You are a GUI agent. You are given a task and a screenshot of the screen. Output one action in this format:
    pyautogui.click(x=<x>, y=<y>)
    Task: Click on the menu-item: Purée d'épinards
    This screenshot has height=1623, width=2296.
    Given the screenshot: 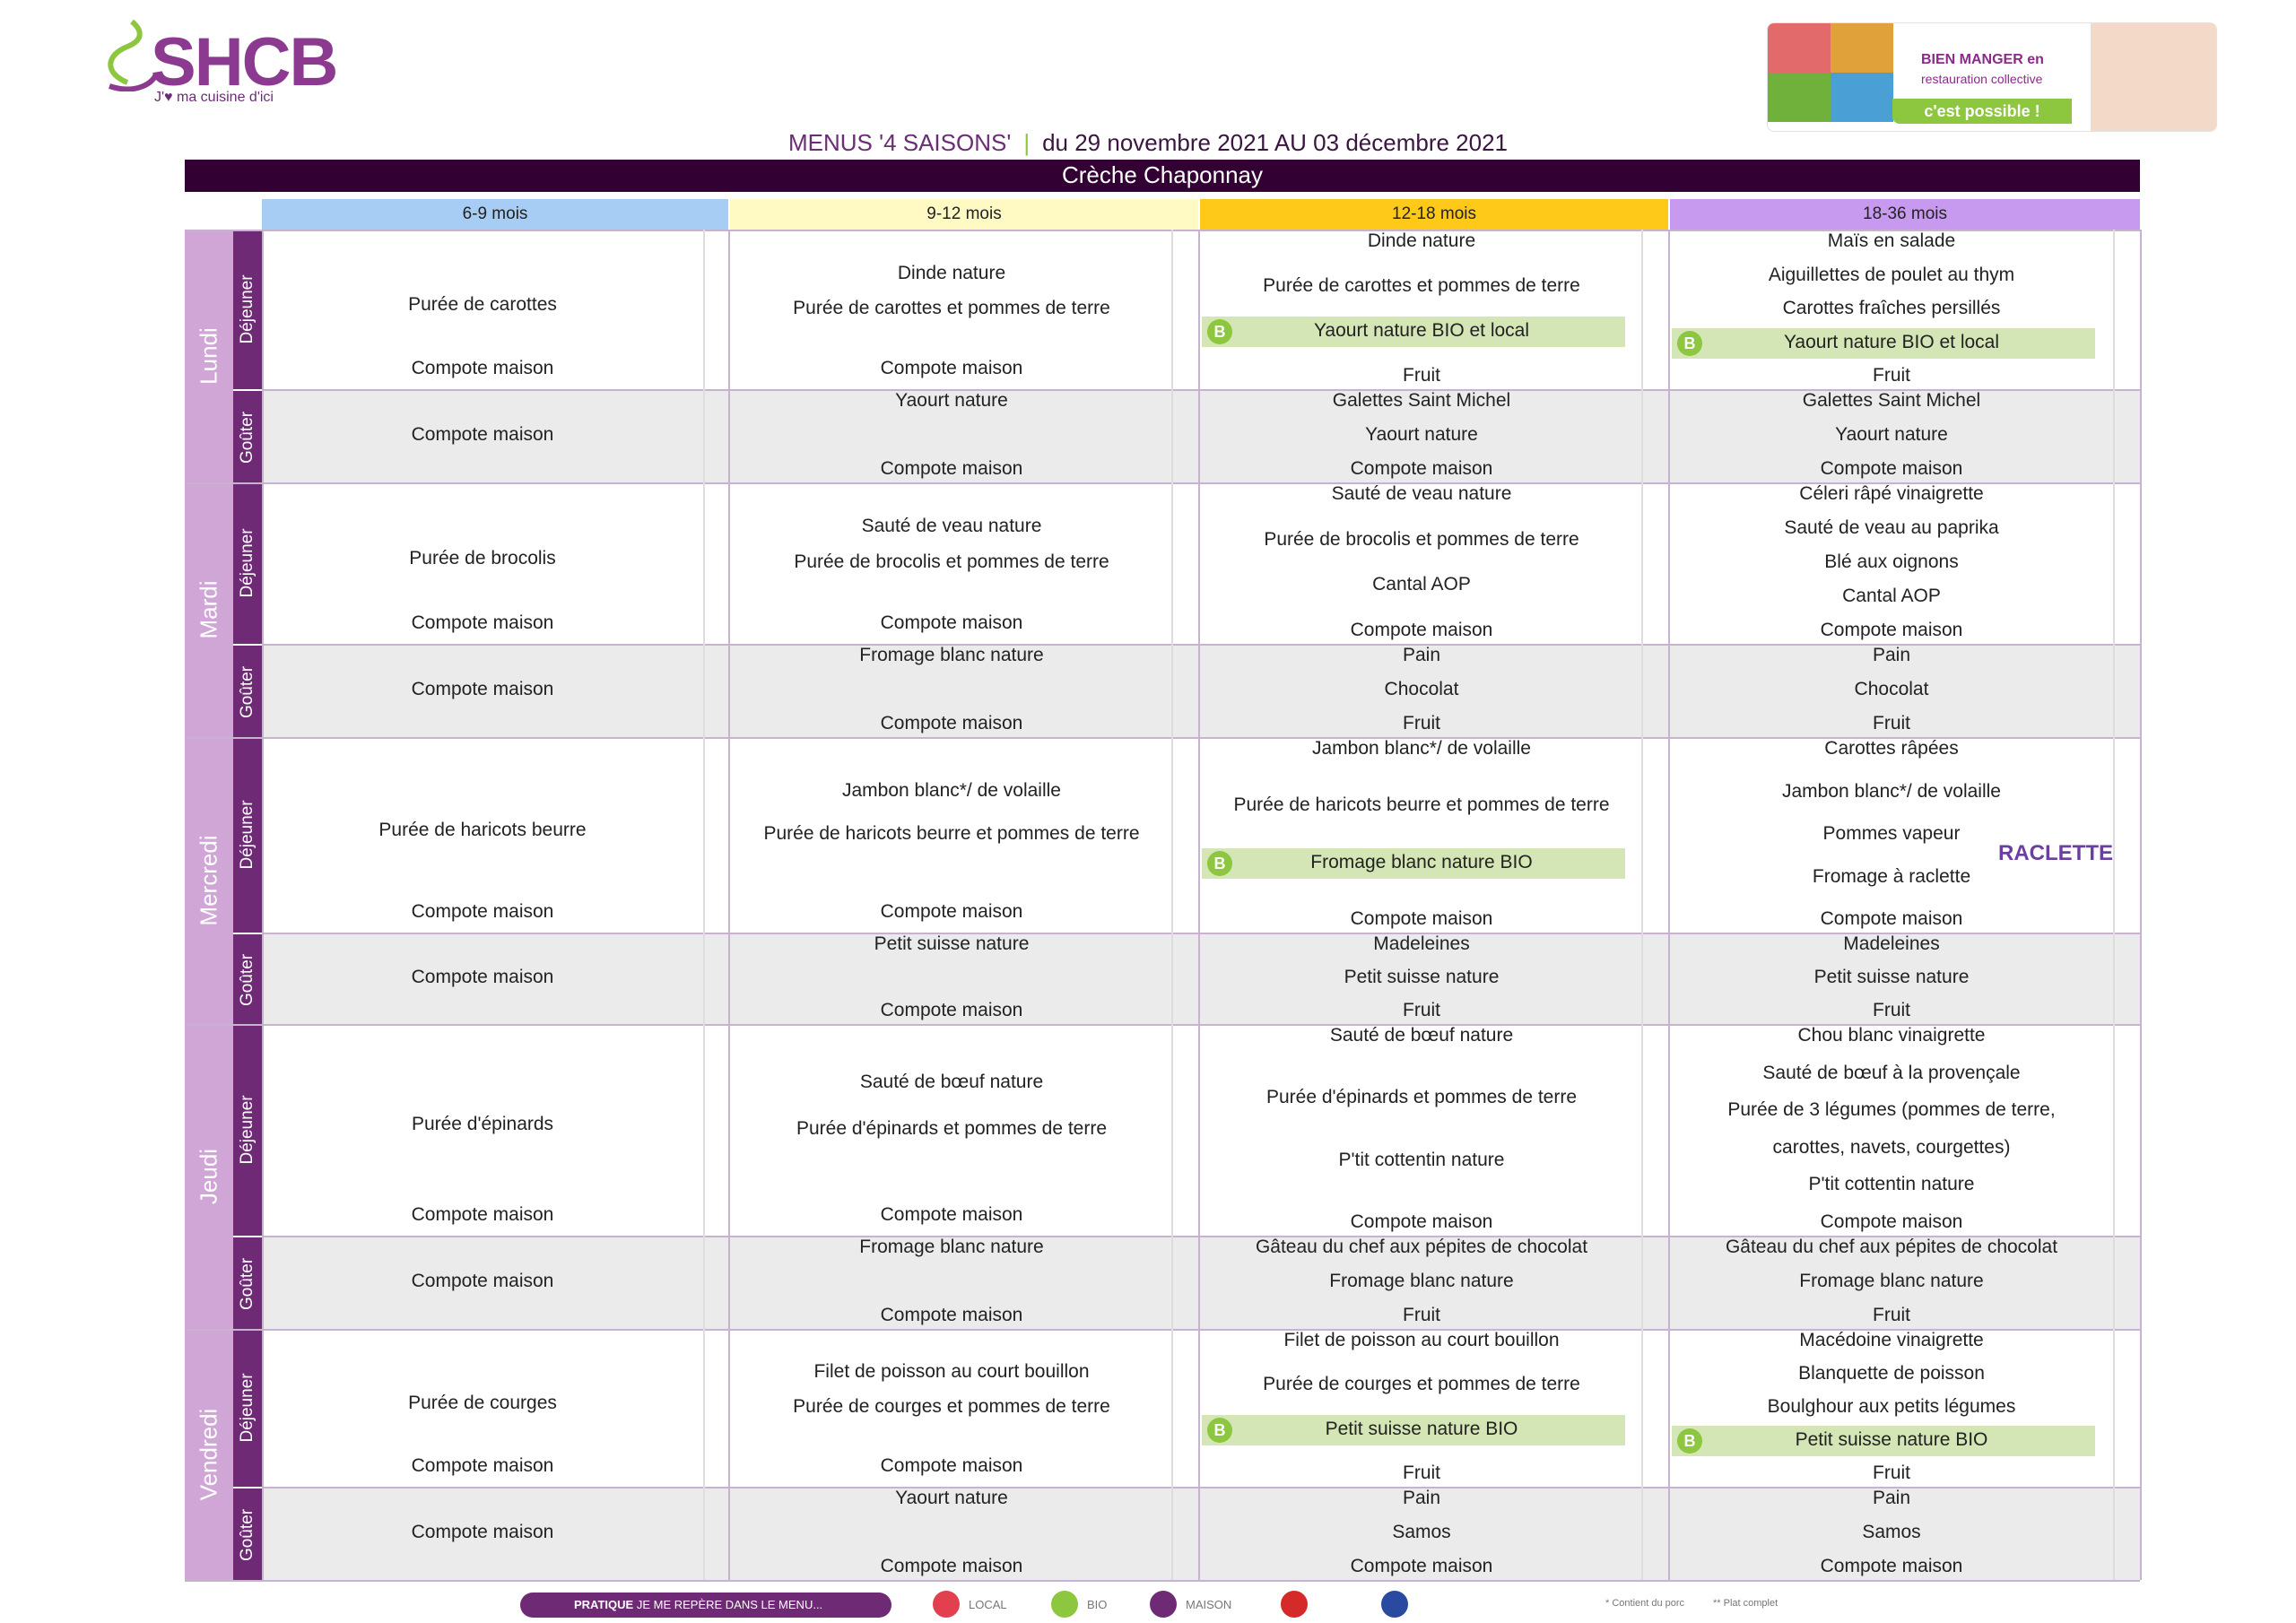 What is the action you would take?
    pyautogui.click(x=482, y=1124)
    